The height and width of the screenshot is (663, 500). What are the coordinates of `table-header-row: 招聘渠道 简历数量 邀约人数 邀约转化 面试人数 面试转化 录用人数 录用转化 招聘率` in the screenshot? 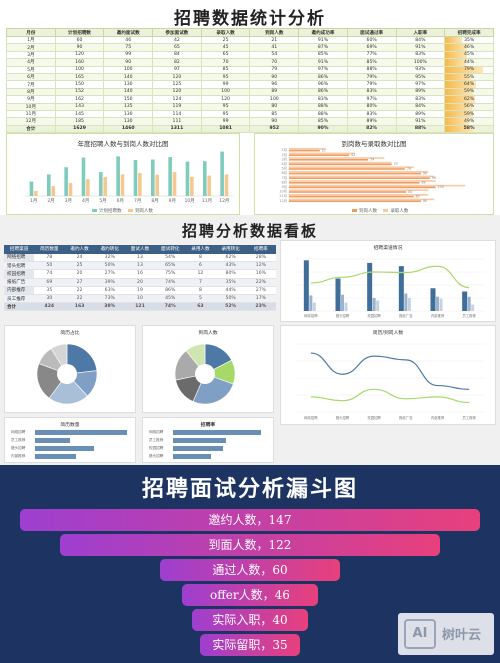 It's located at (140, 249).